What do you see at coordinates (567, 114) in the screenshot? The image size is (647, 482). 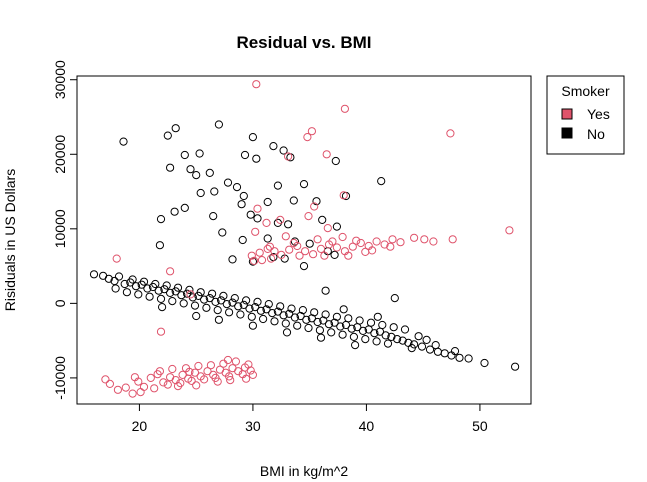 I see `legend-swatch-yes` at bounding box center [567, 114].